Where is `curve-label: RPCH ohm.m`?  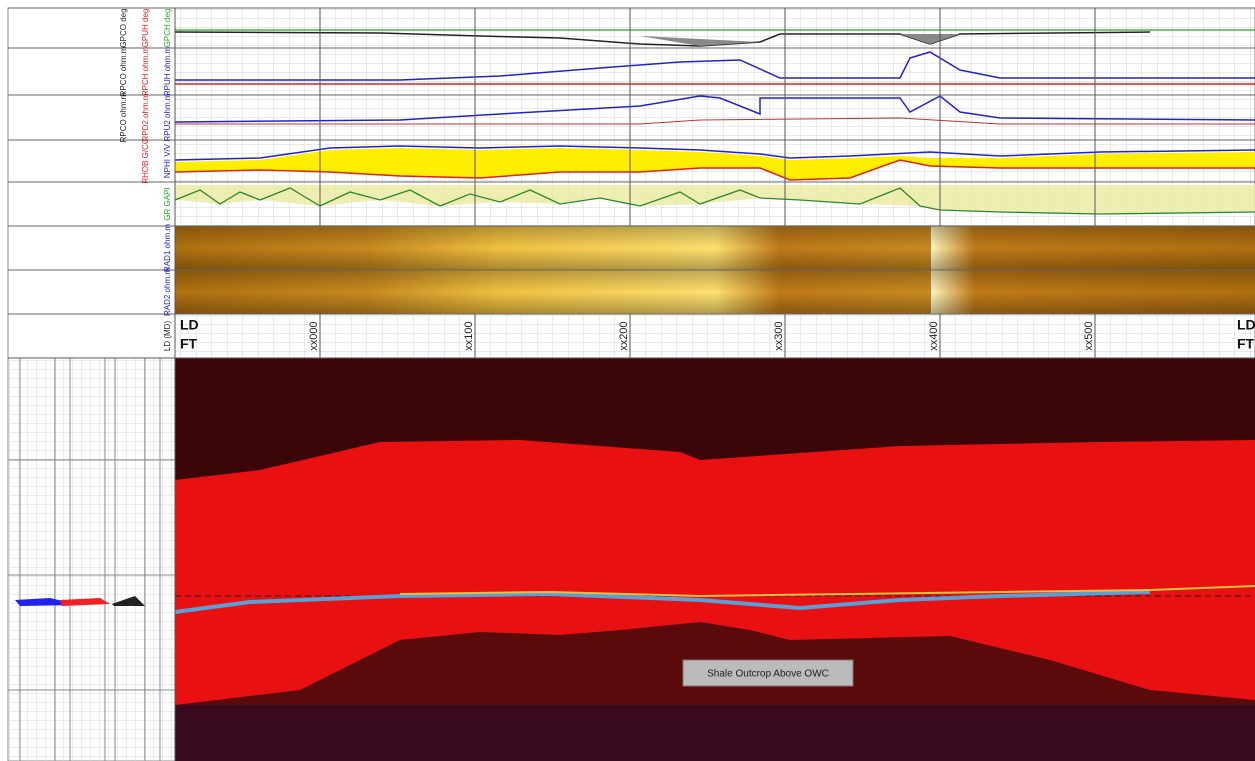
curve-label: RPCH ohm.m is located at coordinates (145, 71).